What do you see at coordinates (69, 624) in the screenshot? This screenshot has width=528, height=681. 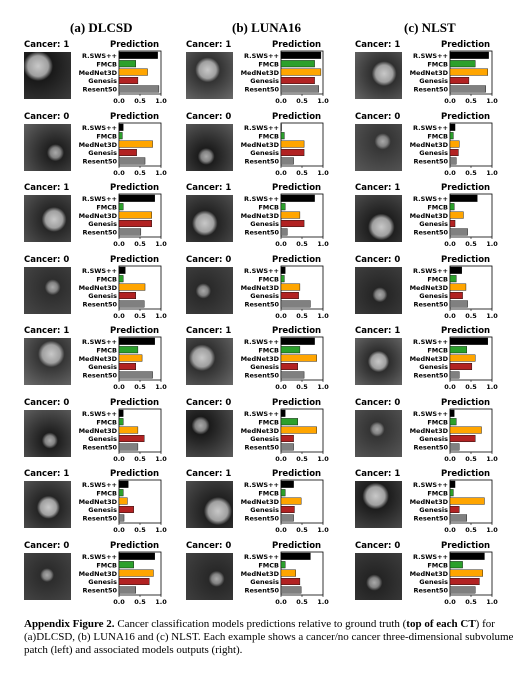 I see `caption-title: Appendix Figure 2.` at bounding box center [69, 624].